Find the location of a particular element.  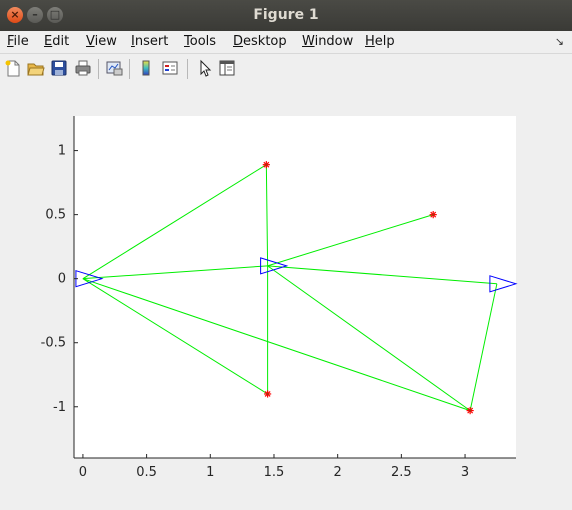

menu-help-mnemonic: H is located at coordinates (370, 41).